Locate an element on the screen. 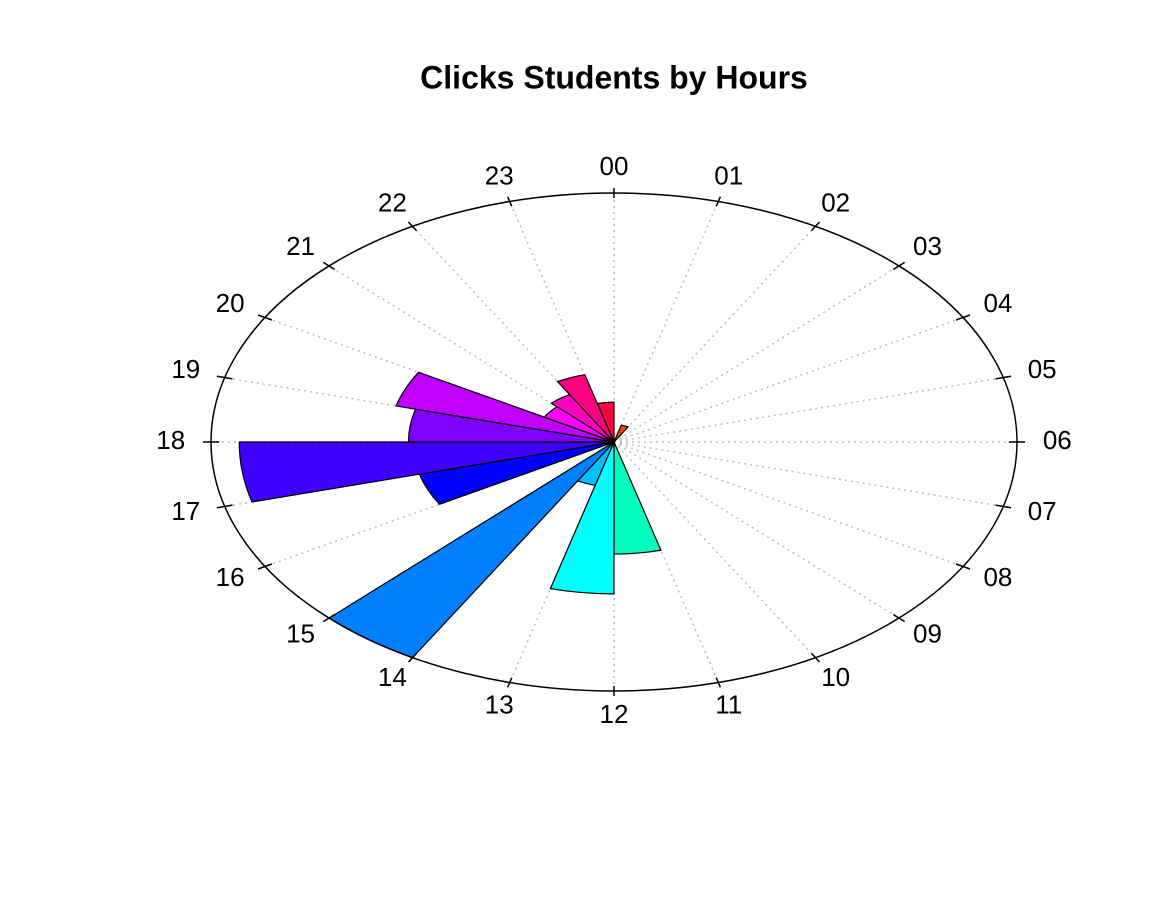 The width and height of the screenshot is (1152, 921). hour-label: 12 is located at coordinates (614, 714).